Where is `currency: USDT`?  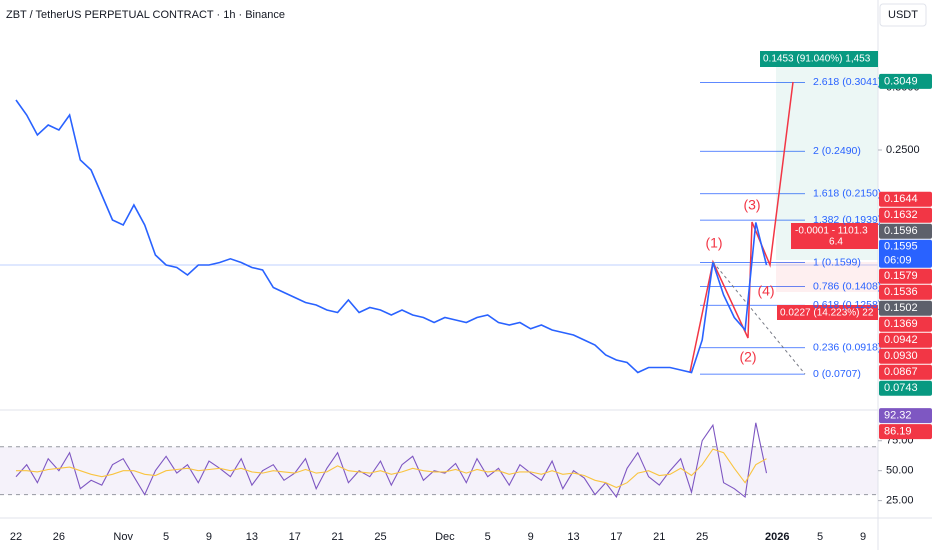
currency: USDT is located at coordinates (903, 15).